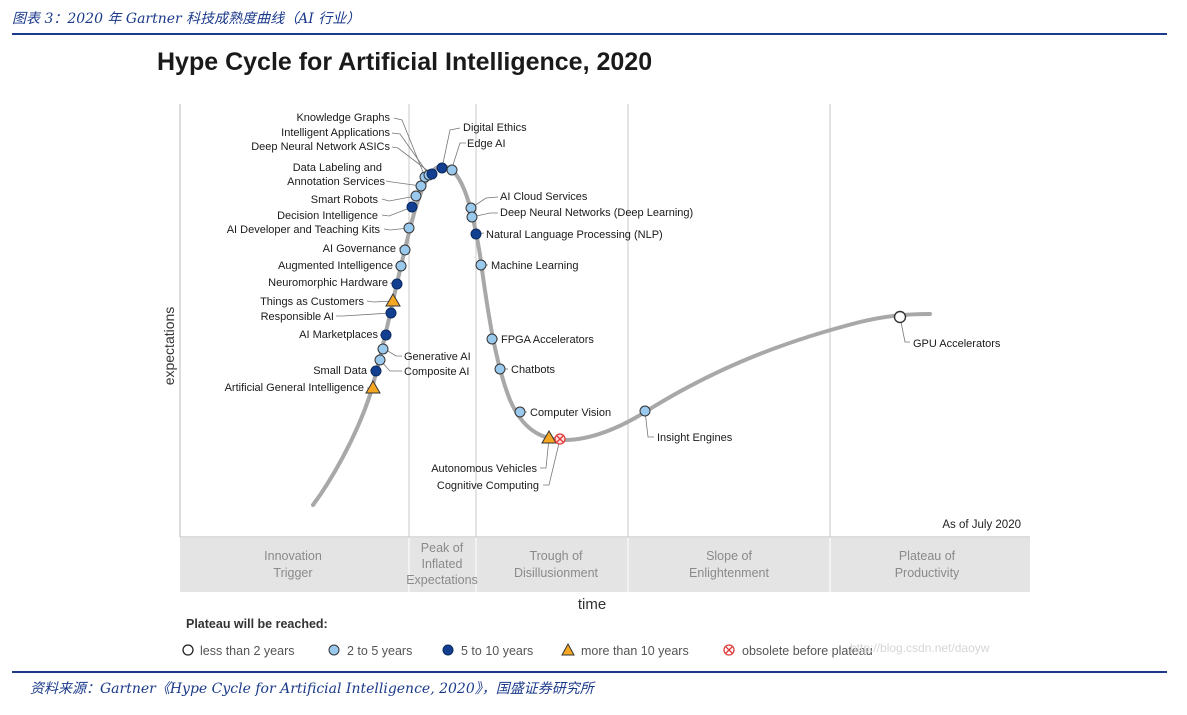 The height and width of the screenshot is (715, 1187). Describe the element at coordinates (379, 651) in the screenshot. I see `legend-label: 2 to 5 years` at that location.